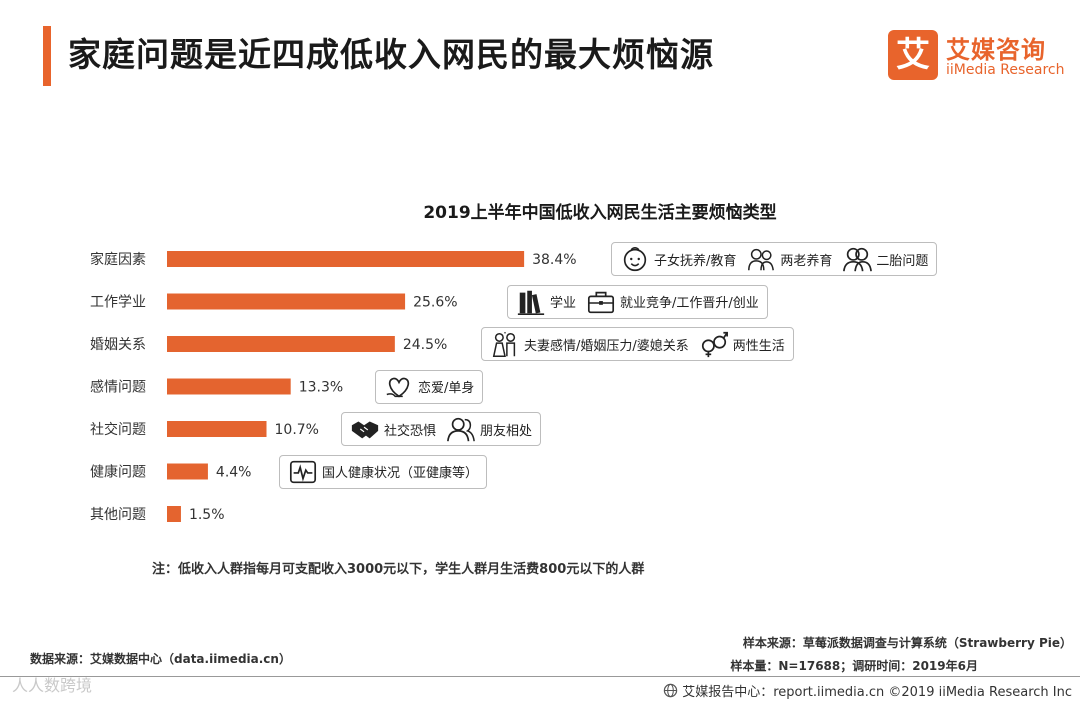 This screenshot has height=702, width=1080. I want to click on tag-item: 子女抚养/教育, so click(678, 259).